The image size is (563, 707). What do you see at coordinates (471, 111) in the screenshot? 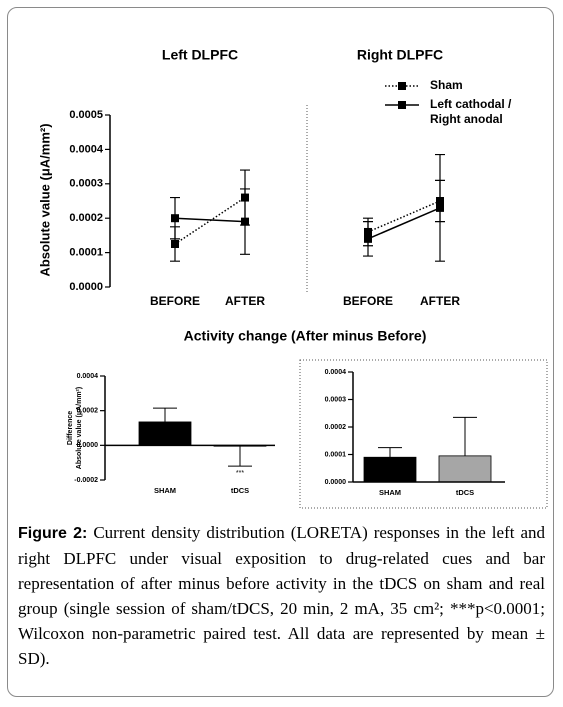
I see `legend-label: Left cathodal / Right anodal` at bounding box center [471, 111].